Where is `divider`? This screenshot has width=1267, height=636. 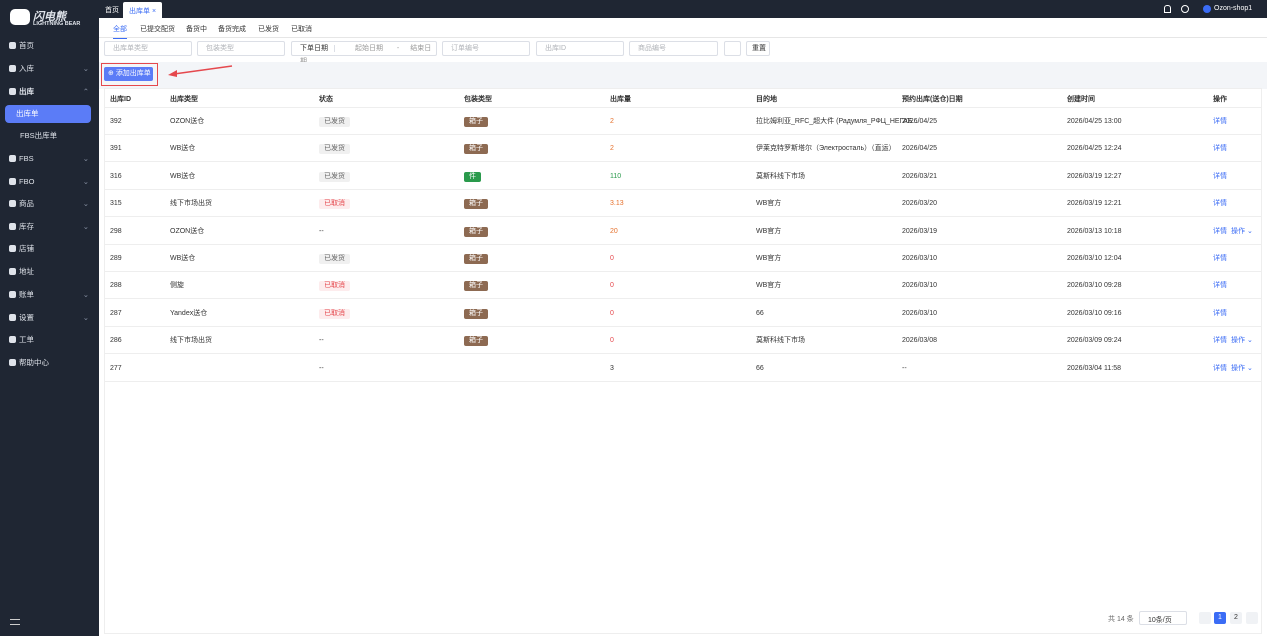 divider is located at coordinates (683, 37).